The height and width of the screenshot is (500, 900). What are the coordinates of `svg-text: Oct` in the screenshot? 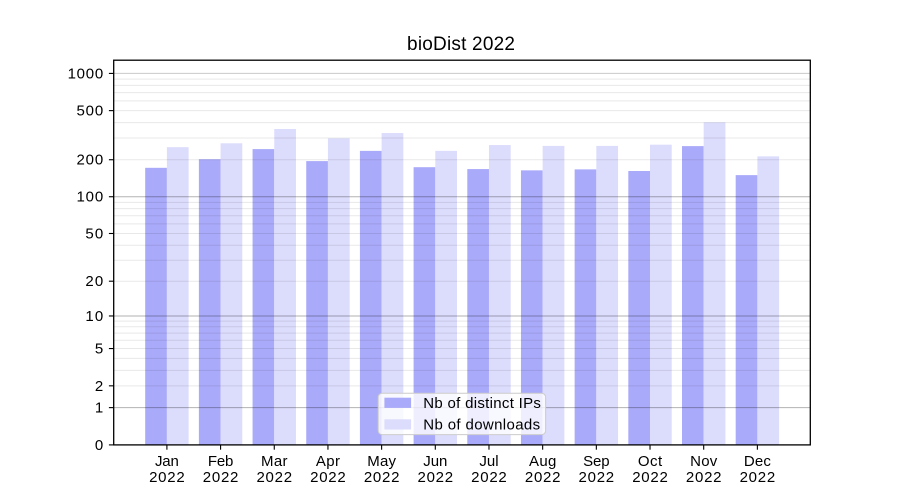 It's located at (650, 461).